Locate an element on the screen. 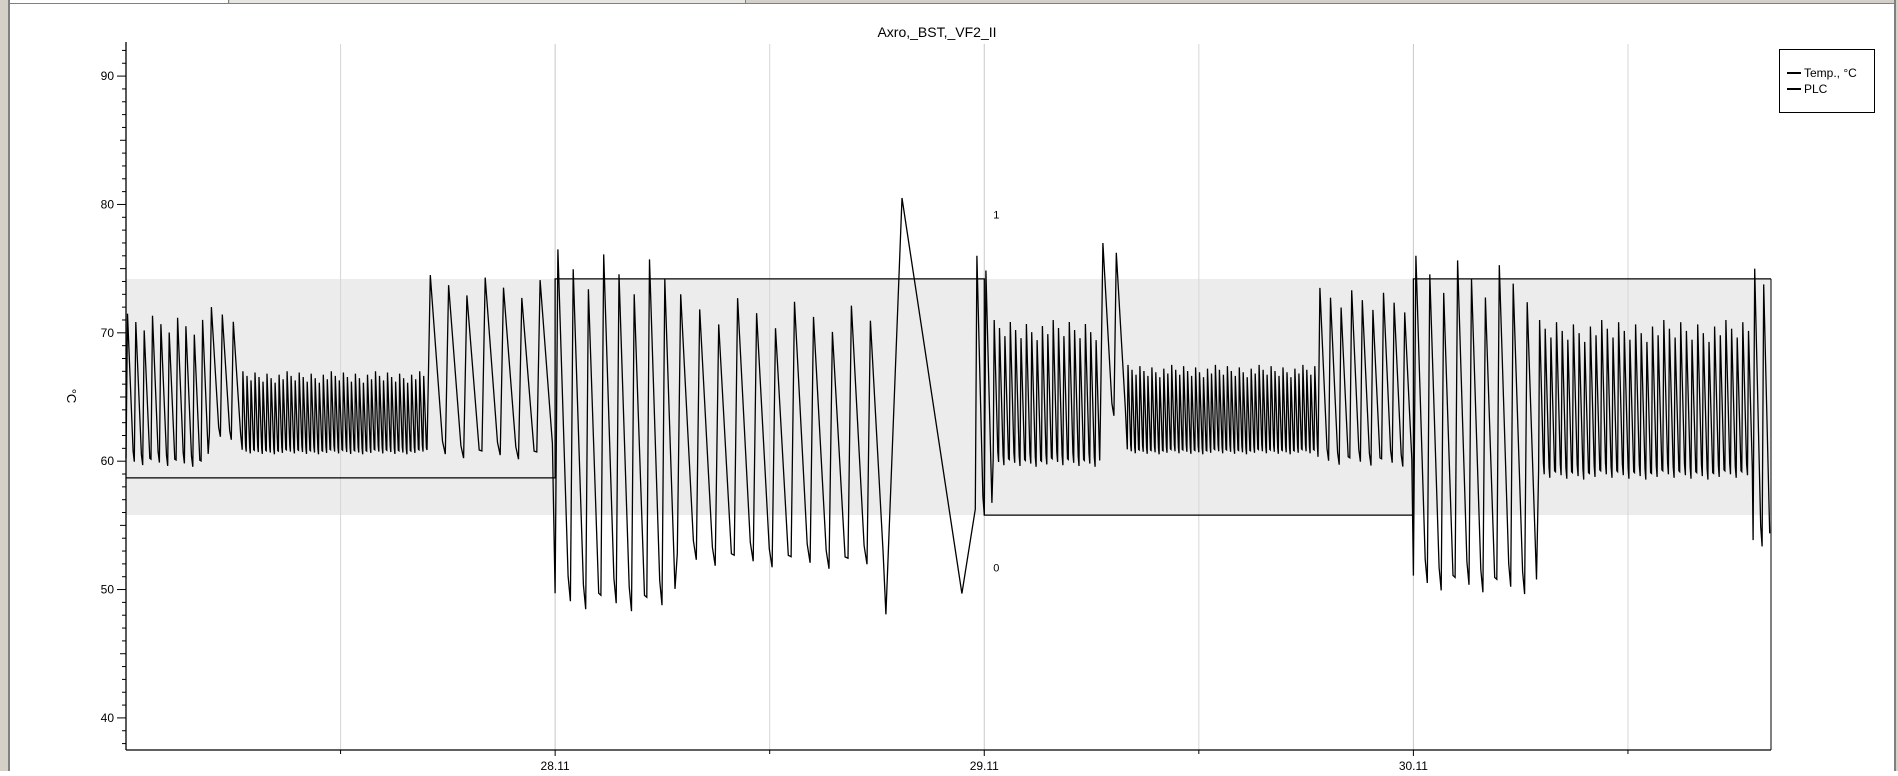 This screenshot has width=1898, height=776. secondary-axis-label-1: 1 is located at coordinates (996, 216).